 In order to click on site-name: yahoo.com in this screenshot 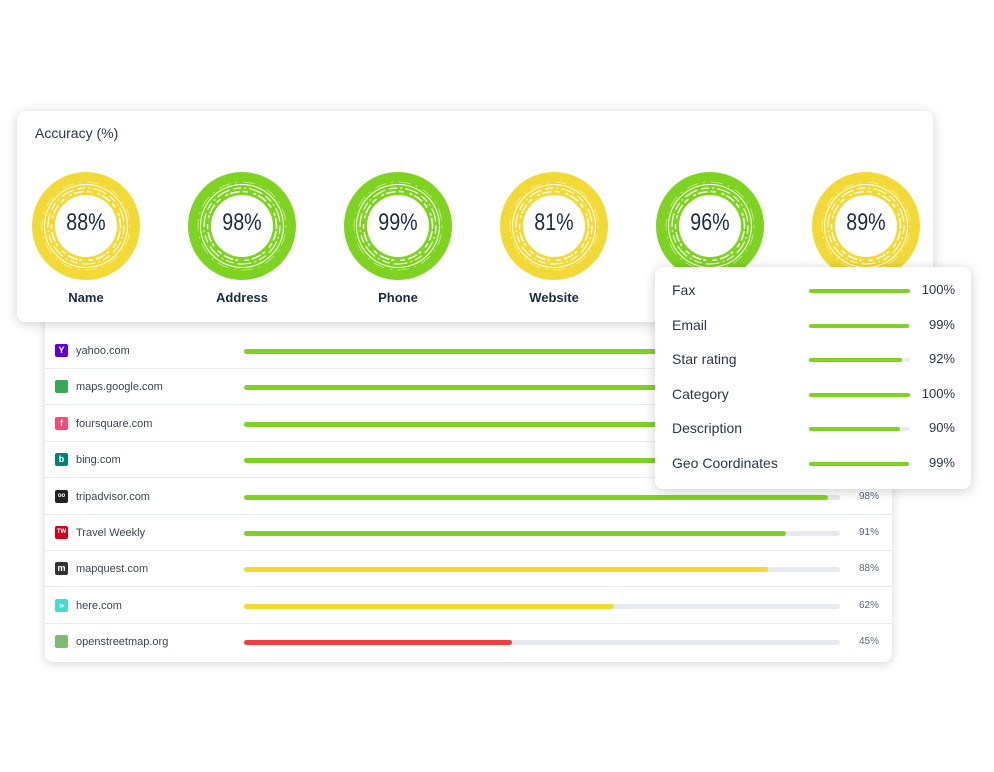, I will do `click(103, 351)`.